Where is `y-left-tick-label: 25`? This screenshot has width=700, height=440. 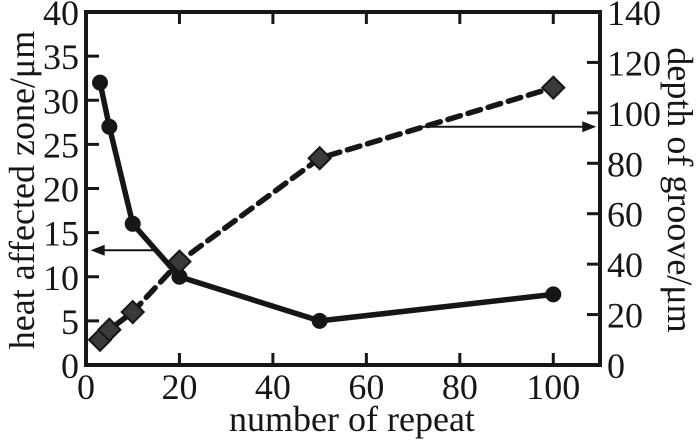
y-left-tick-label: 25 is located at coordinates (61, 145).